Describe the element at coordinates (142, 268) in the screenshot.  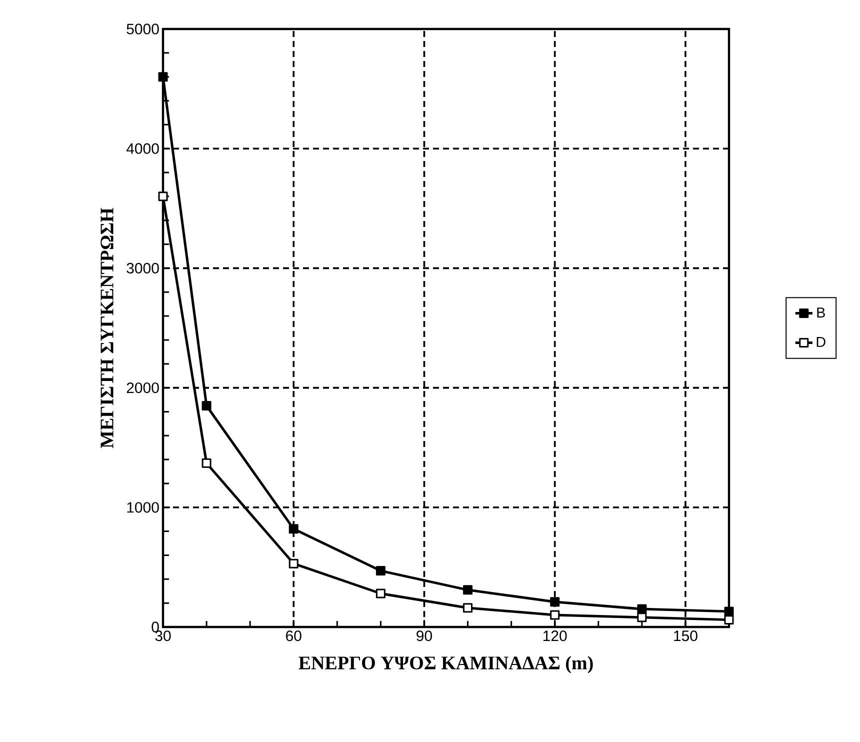
I see `y-tick-label: 3000` at that location.